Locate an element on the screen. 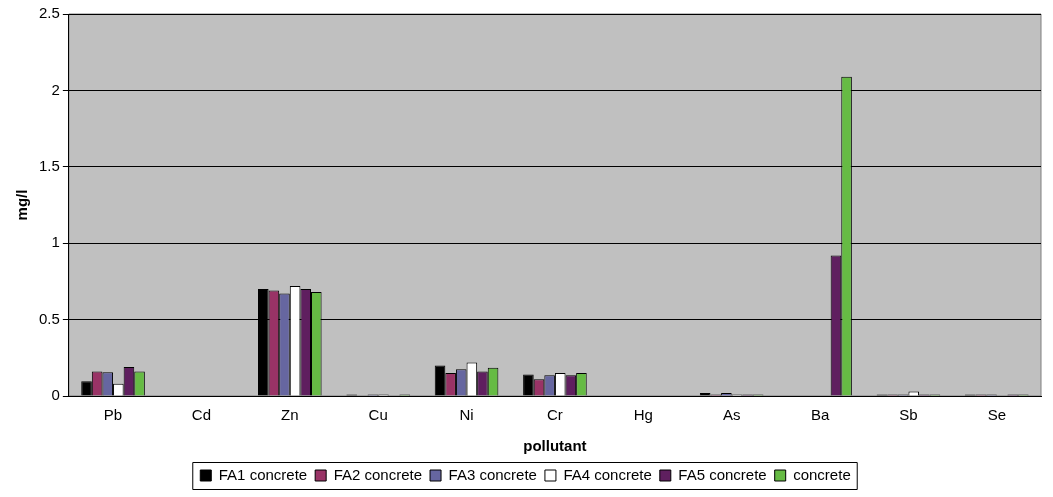 The height and width of the screenshot is (497, 1053). legend-label: FA1 concrete is located at coordinates (263, 474).